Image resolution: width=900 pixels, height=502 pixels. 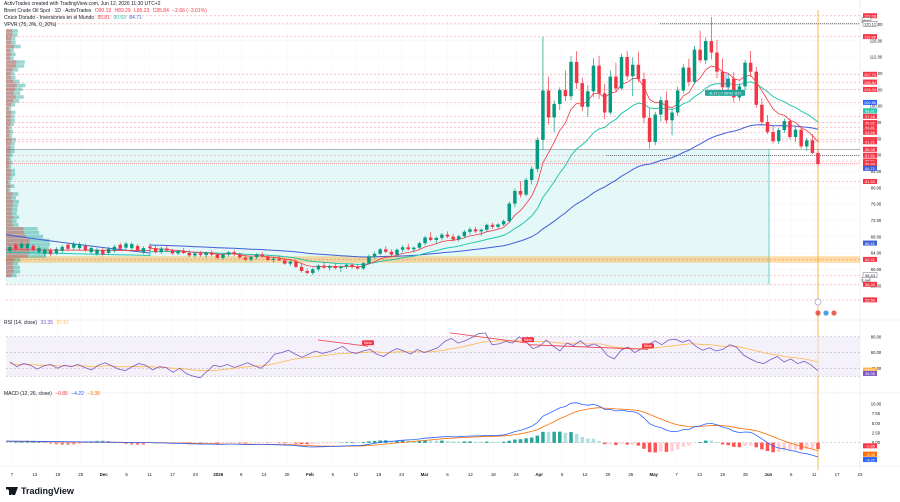 What do you see at coordinates (287, 474) in the screenshot?
I see `time-tick-label: 20` at bounding box center [287, 474].